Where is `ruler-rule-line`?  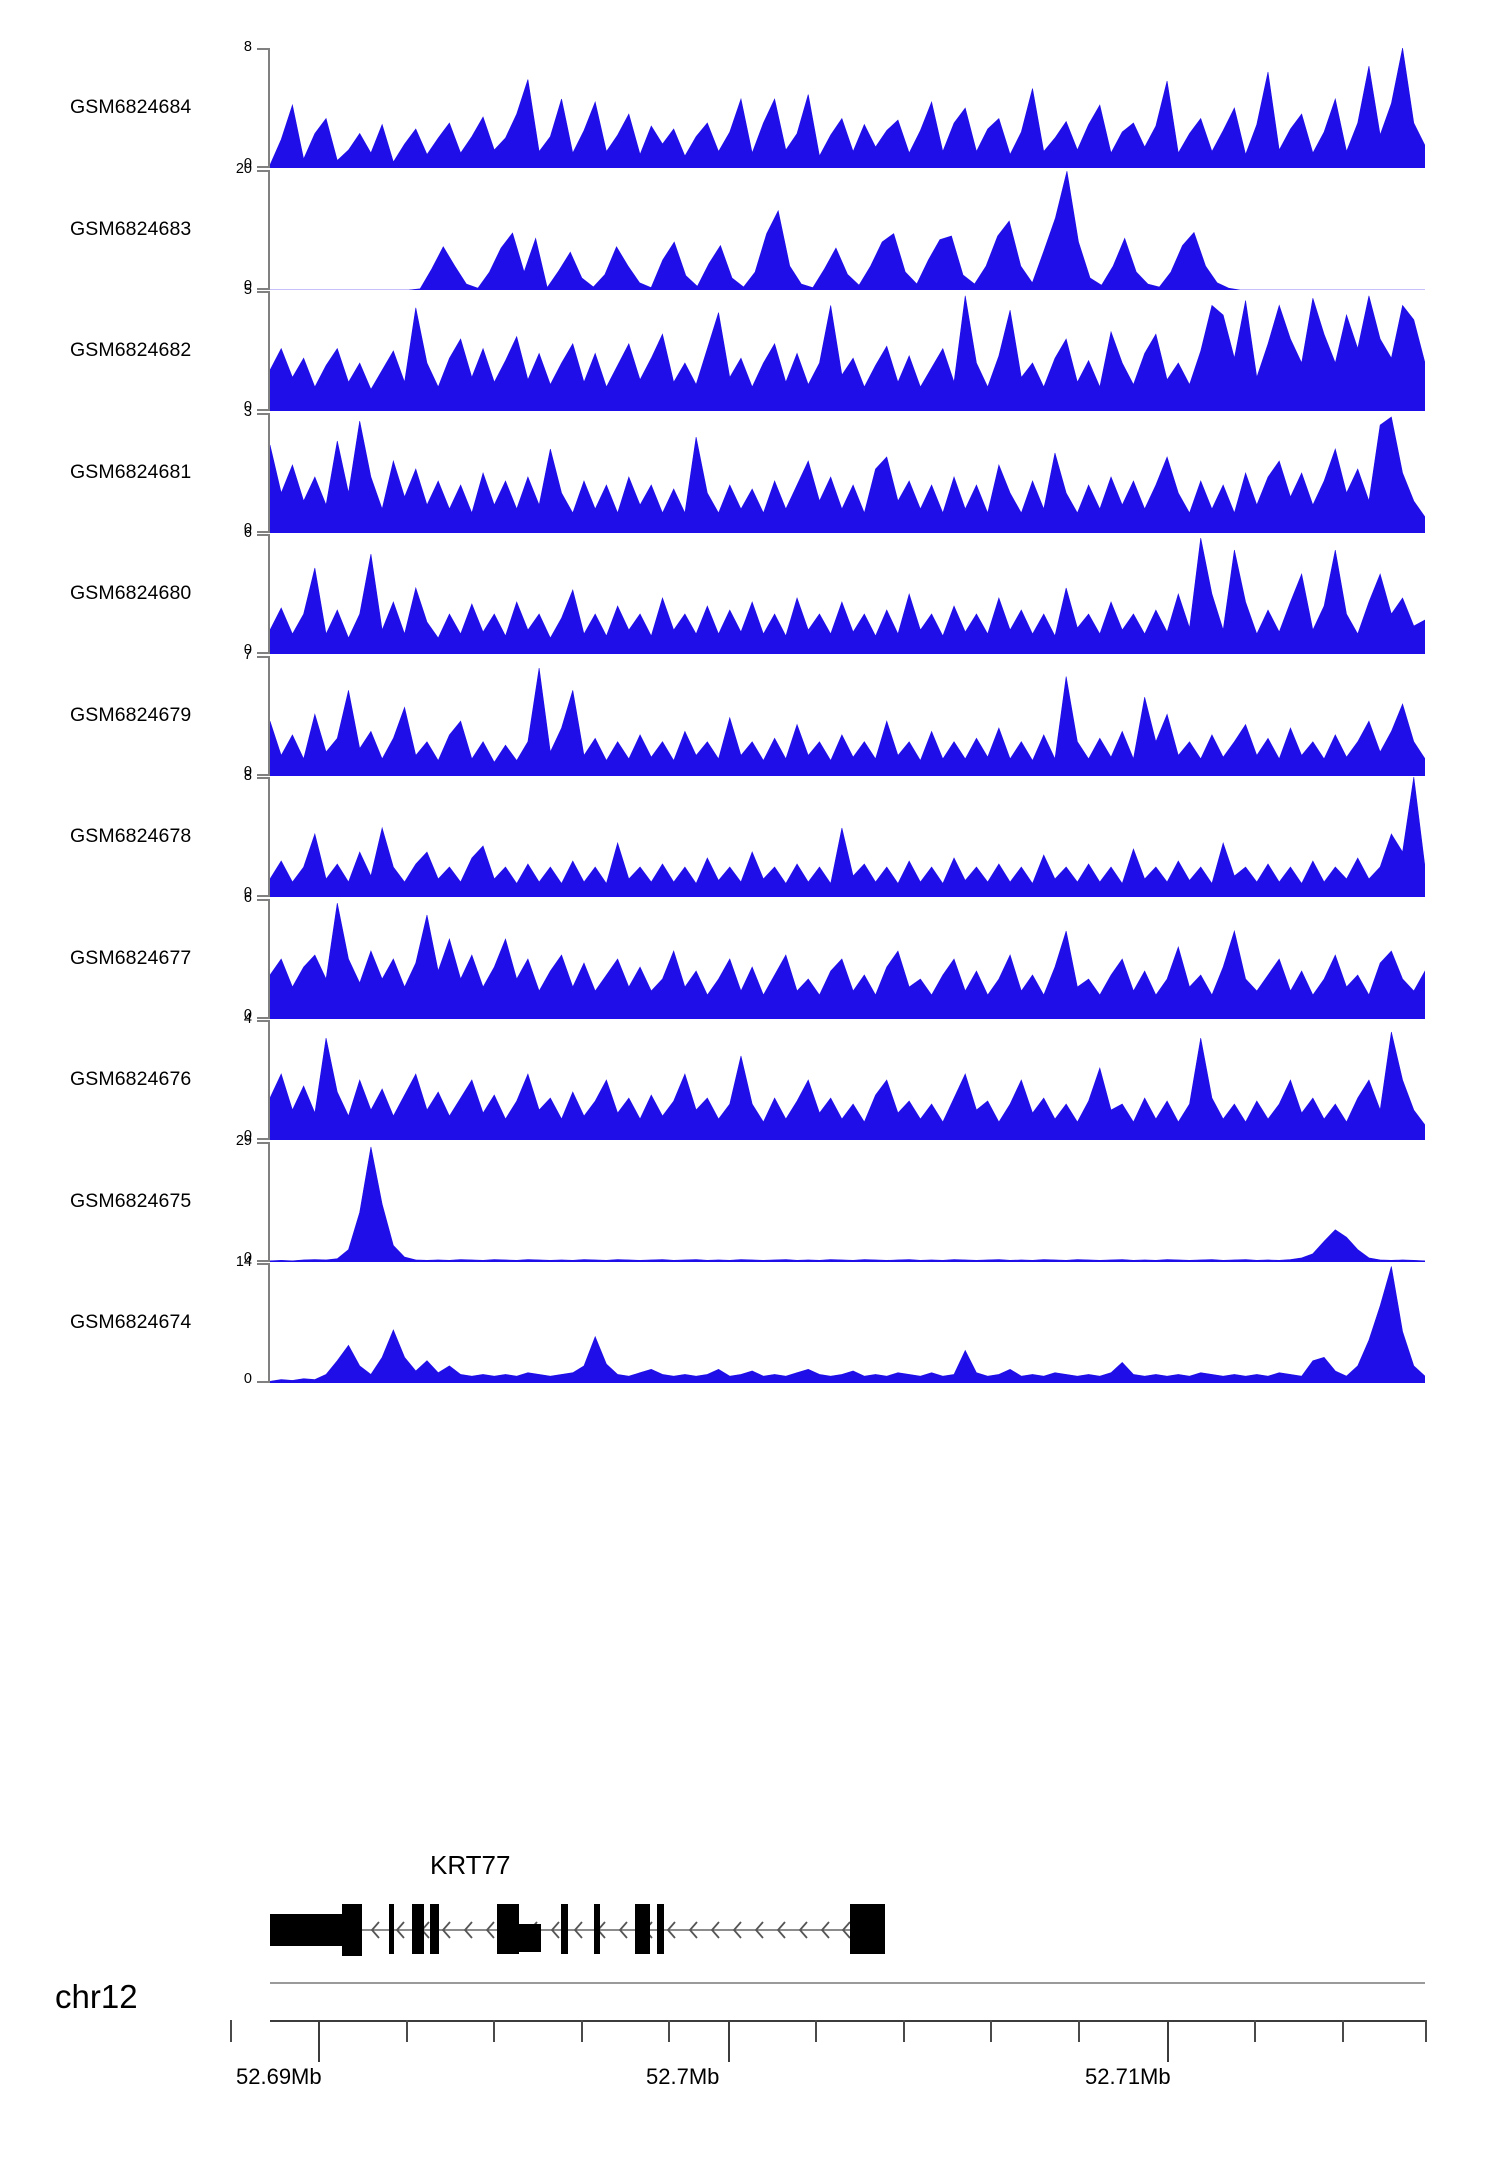
ruler-rule-line is located at coordinates (847, 1983).